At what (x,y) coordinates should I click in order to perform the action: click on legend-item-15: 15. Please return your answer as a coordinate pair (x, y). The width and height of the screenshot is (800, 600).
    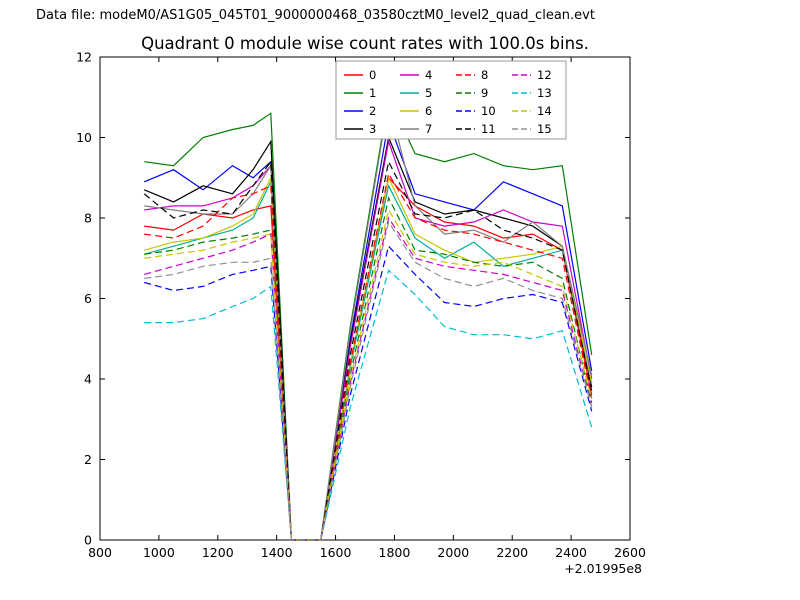
    Looking at the image, I should click on (532, 129).